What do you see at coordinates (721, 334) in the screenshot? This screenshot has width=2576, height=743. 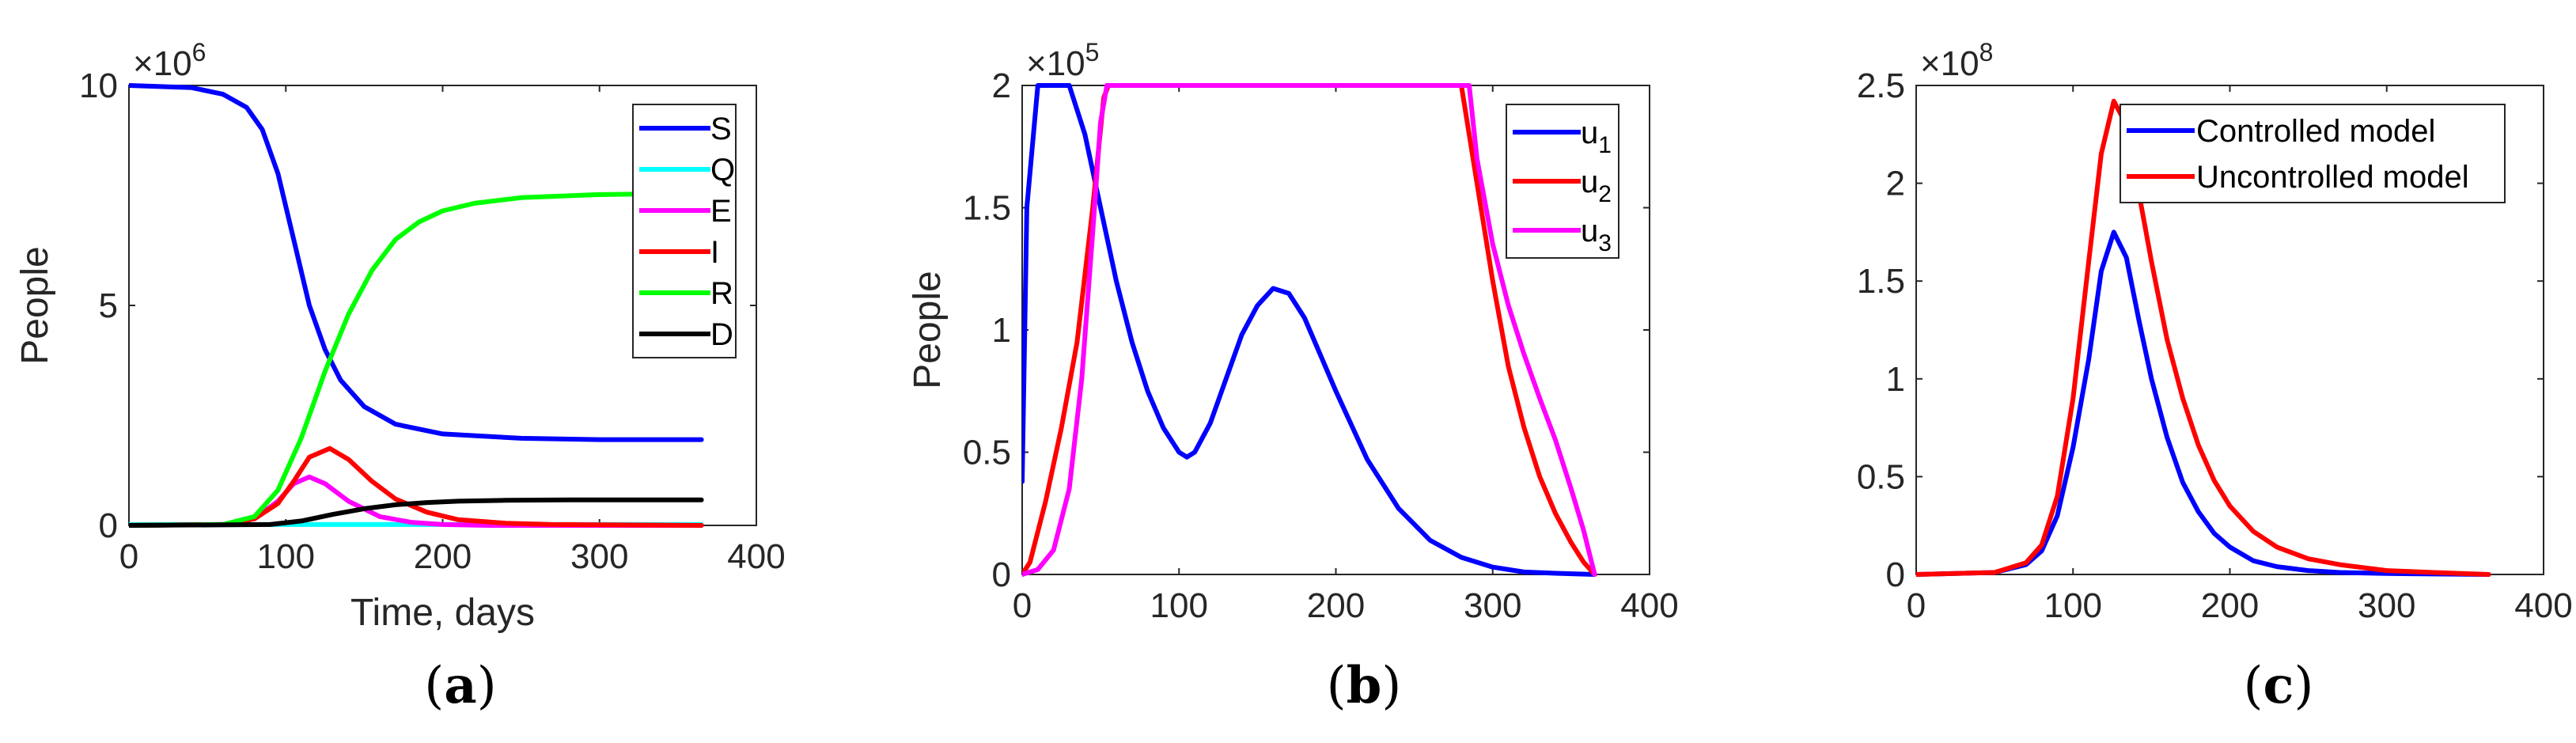 I see `legend-label: D` at bounding box center [721, 334].